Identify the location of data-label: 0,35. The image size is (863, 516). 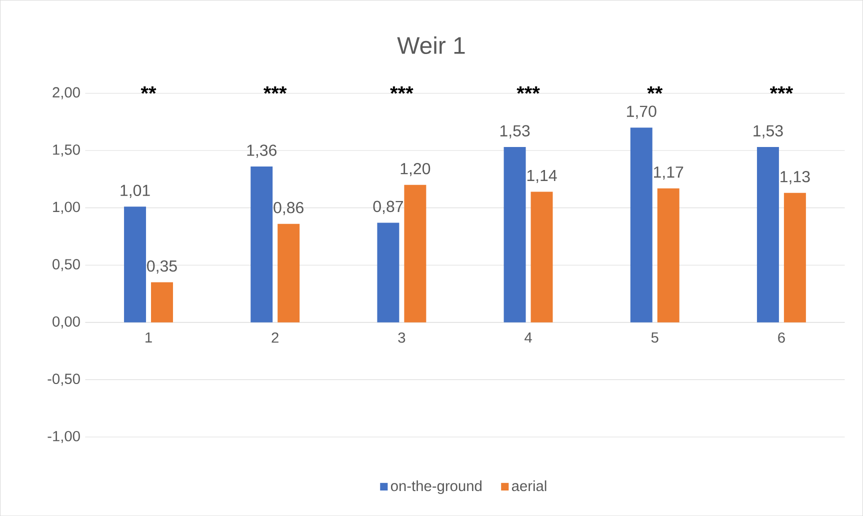
(162, 267).